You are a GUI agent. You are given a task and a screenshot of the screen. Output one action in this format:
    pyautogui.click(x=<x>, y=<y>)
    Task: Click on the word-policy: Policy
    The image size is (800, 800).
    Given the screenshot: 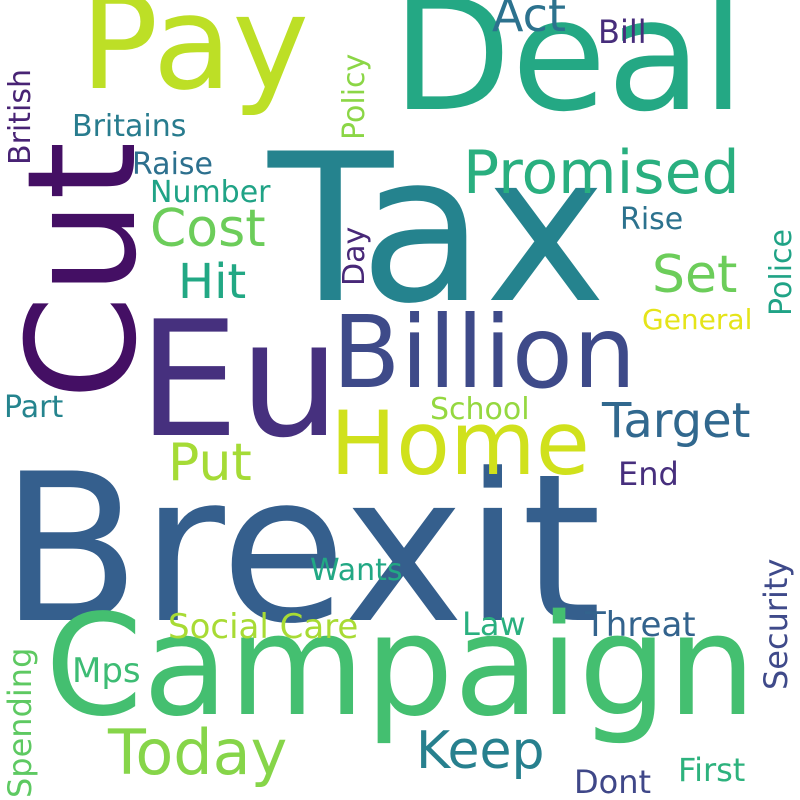 What is the action you would take?
    pyautogui.click(x=354, y=96)
    